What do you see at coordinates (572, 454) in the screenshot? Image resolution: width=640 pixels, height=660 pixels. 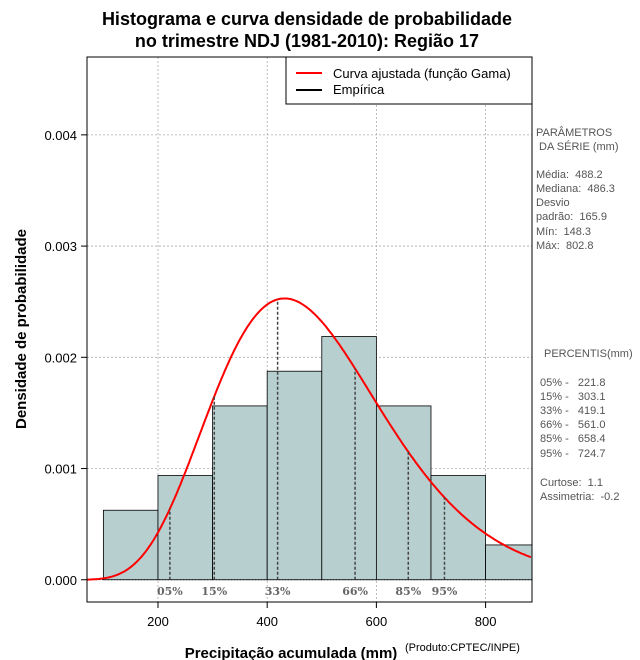 I see `percentil-95: 95% - 724.7` at bounding box center [572, 454].